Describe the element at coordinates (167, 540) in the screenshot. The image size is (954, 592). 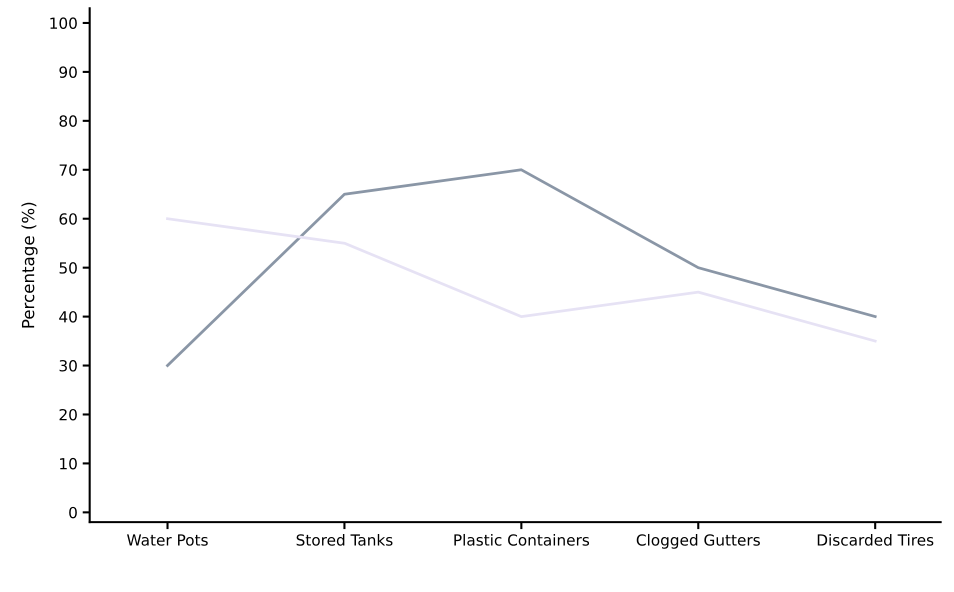
I see `x-tick-label: Water Pots` at that location.